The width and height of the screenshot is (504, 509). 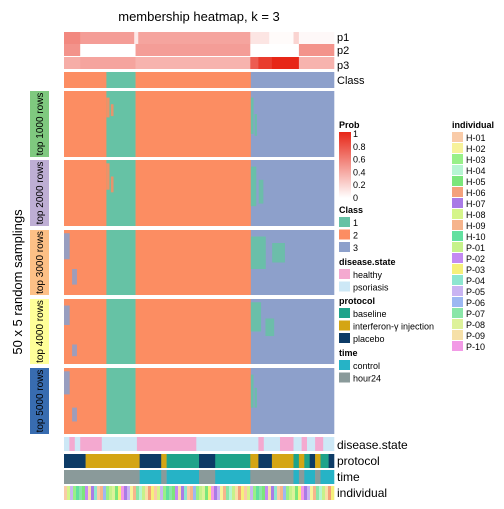 What do you see at coordinates (366, 366) in the screenshot?
I see `legend-time-label-0: control` at bounding box center [366, 366].